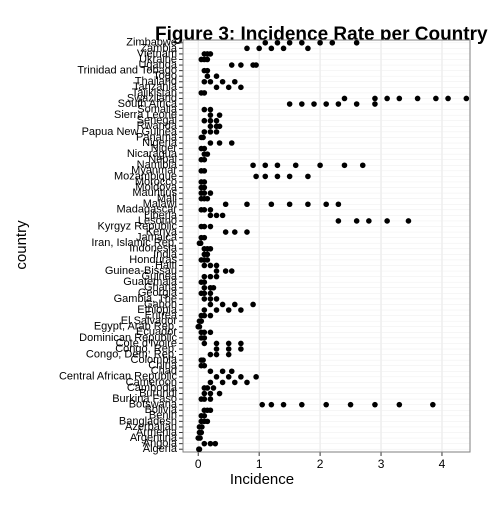  I want to click on x-tick-label: 3, so click(381, 464).